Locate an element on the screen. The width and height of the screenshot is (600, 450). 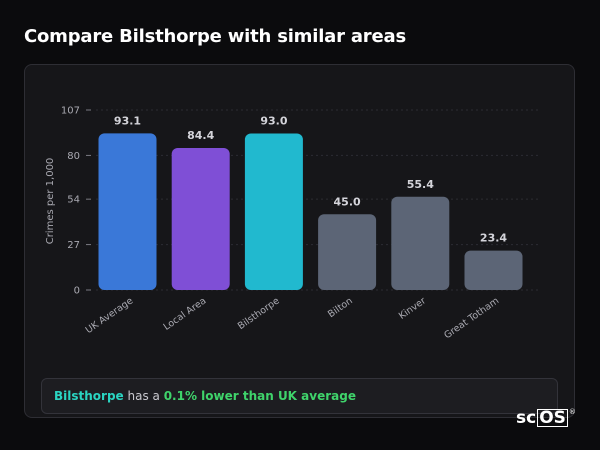
y-tick-label: 0 is located at coordinates (77, 291).